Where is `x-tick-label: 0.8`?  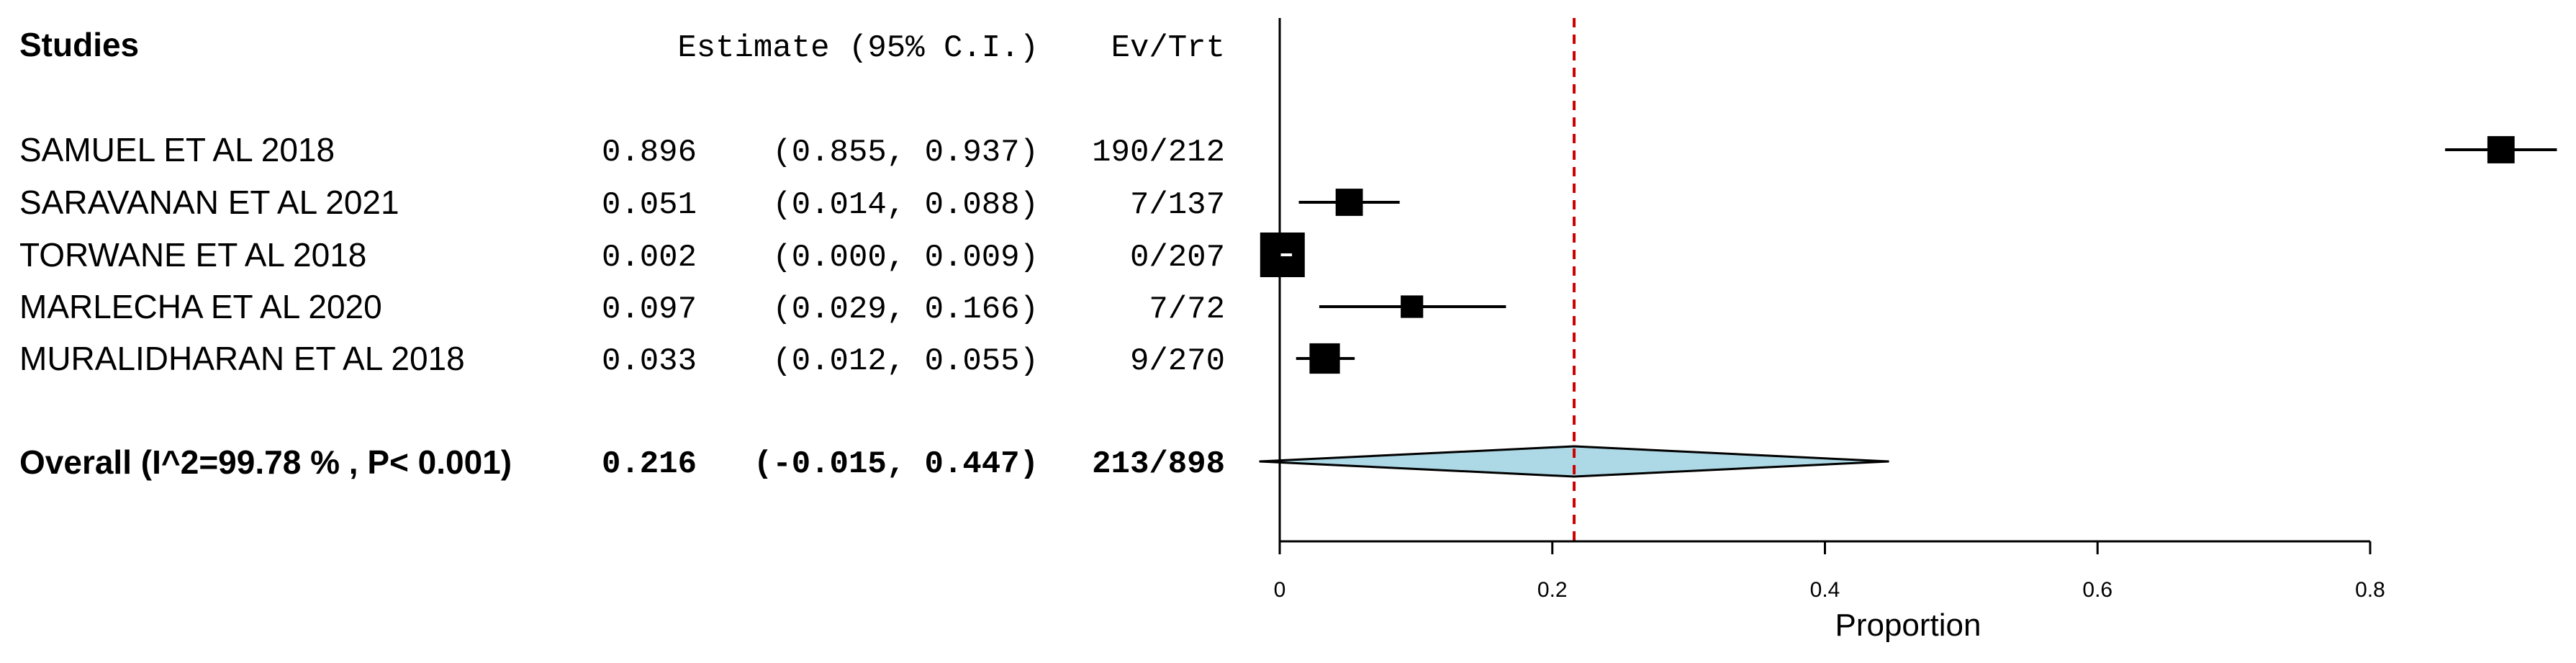 x-tick-label: 0.8 is located at coordinates (2370, 590).